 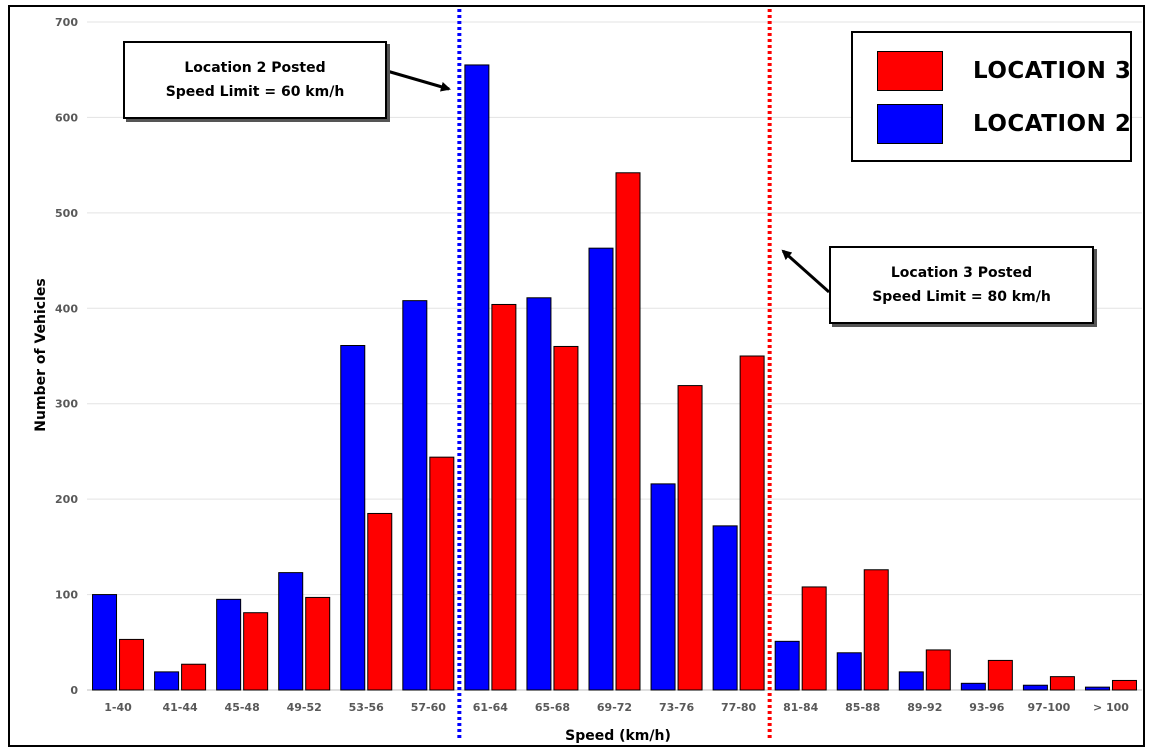 I want to click on x-tick-label: 81-84, so click(x=801, y=707).